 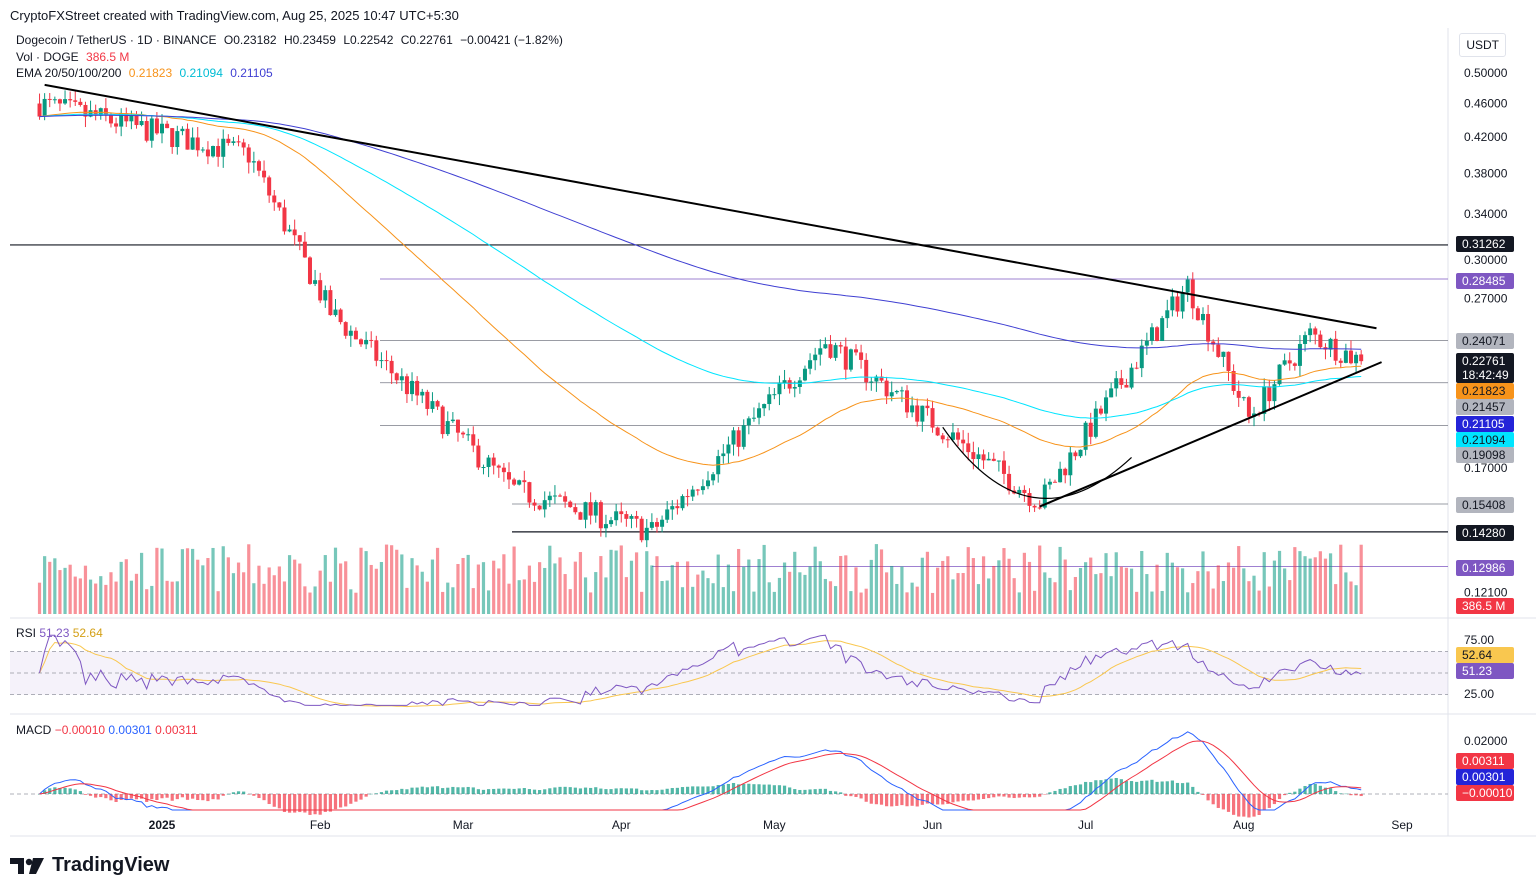 What do you see at coordinates (1485, 606) in the screenshot?
I see `price-badge-12: 386.5 M` at bounding box center [1485, 606].